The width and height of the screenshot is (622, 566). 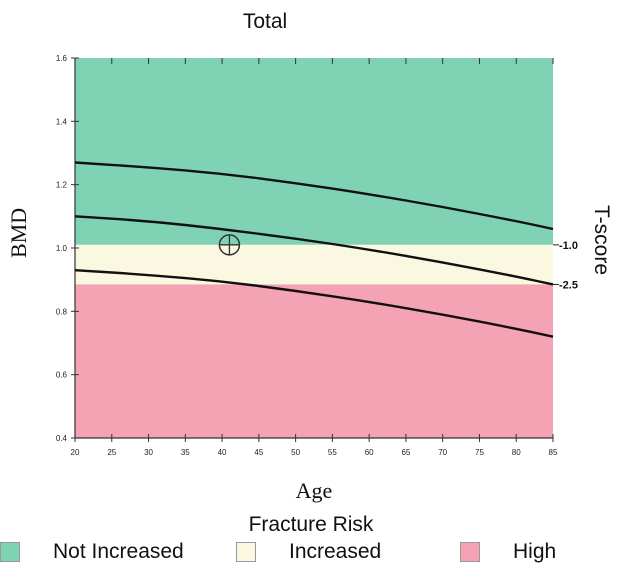 What do you see at coordinates (246, 552) in the screenshot?
I see `legend-swatch-increased` at bounding box center [246, 552].